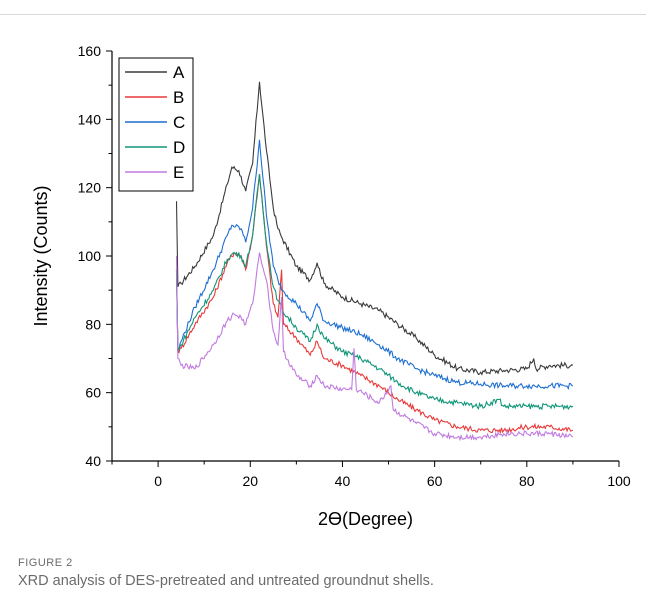 The height and width of the screenshot is (610, 646). Describe the element at coordinates (619, 481) in the screenshot. I see `x-tick-label: 100` at that location.